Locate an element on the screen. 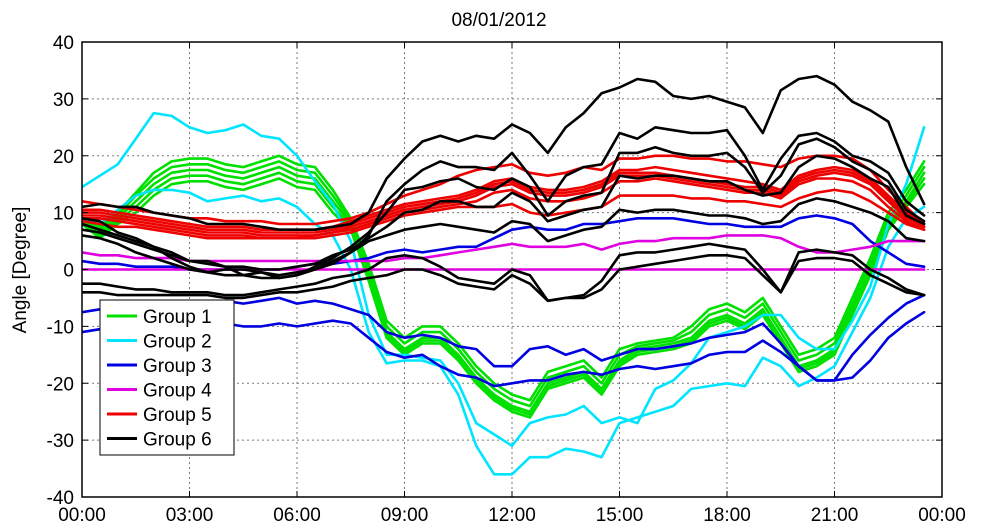 Image resolution: width=982 pixels, height=528 pixels. x-tick-label: 21:00 is located at coordinates (835, 515).